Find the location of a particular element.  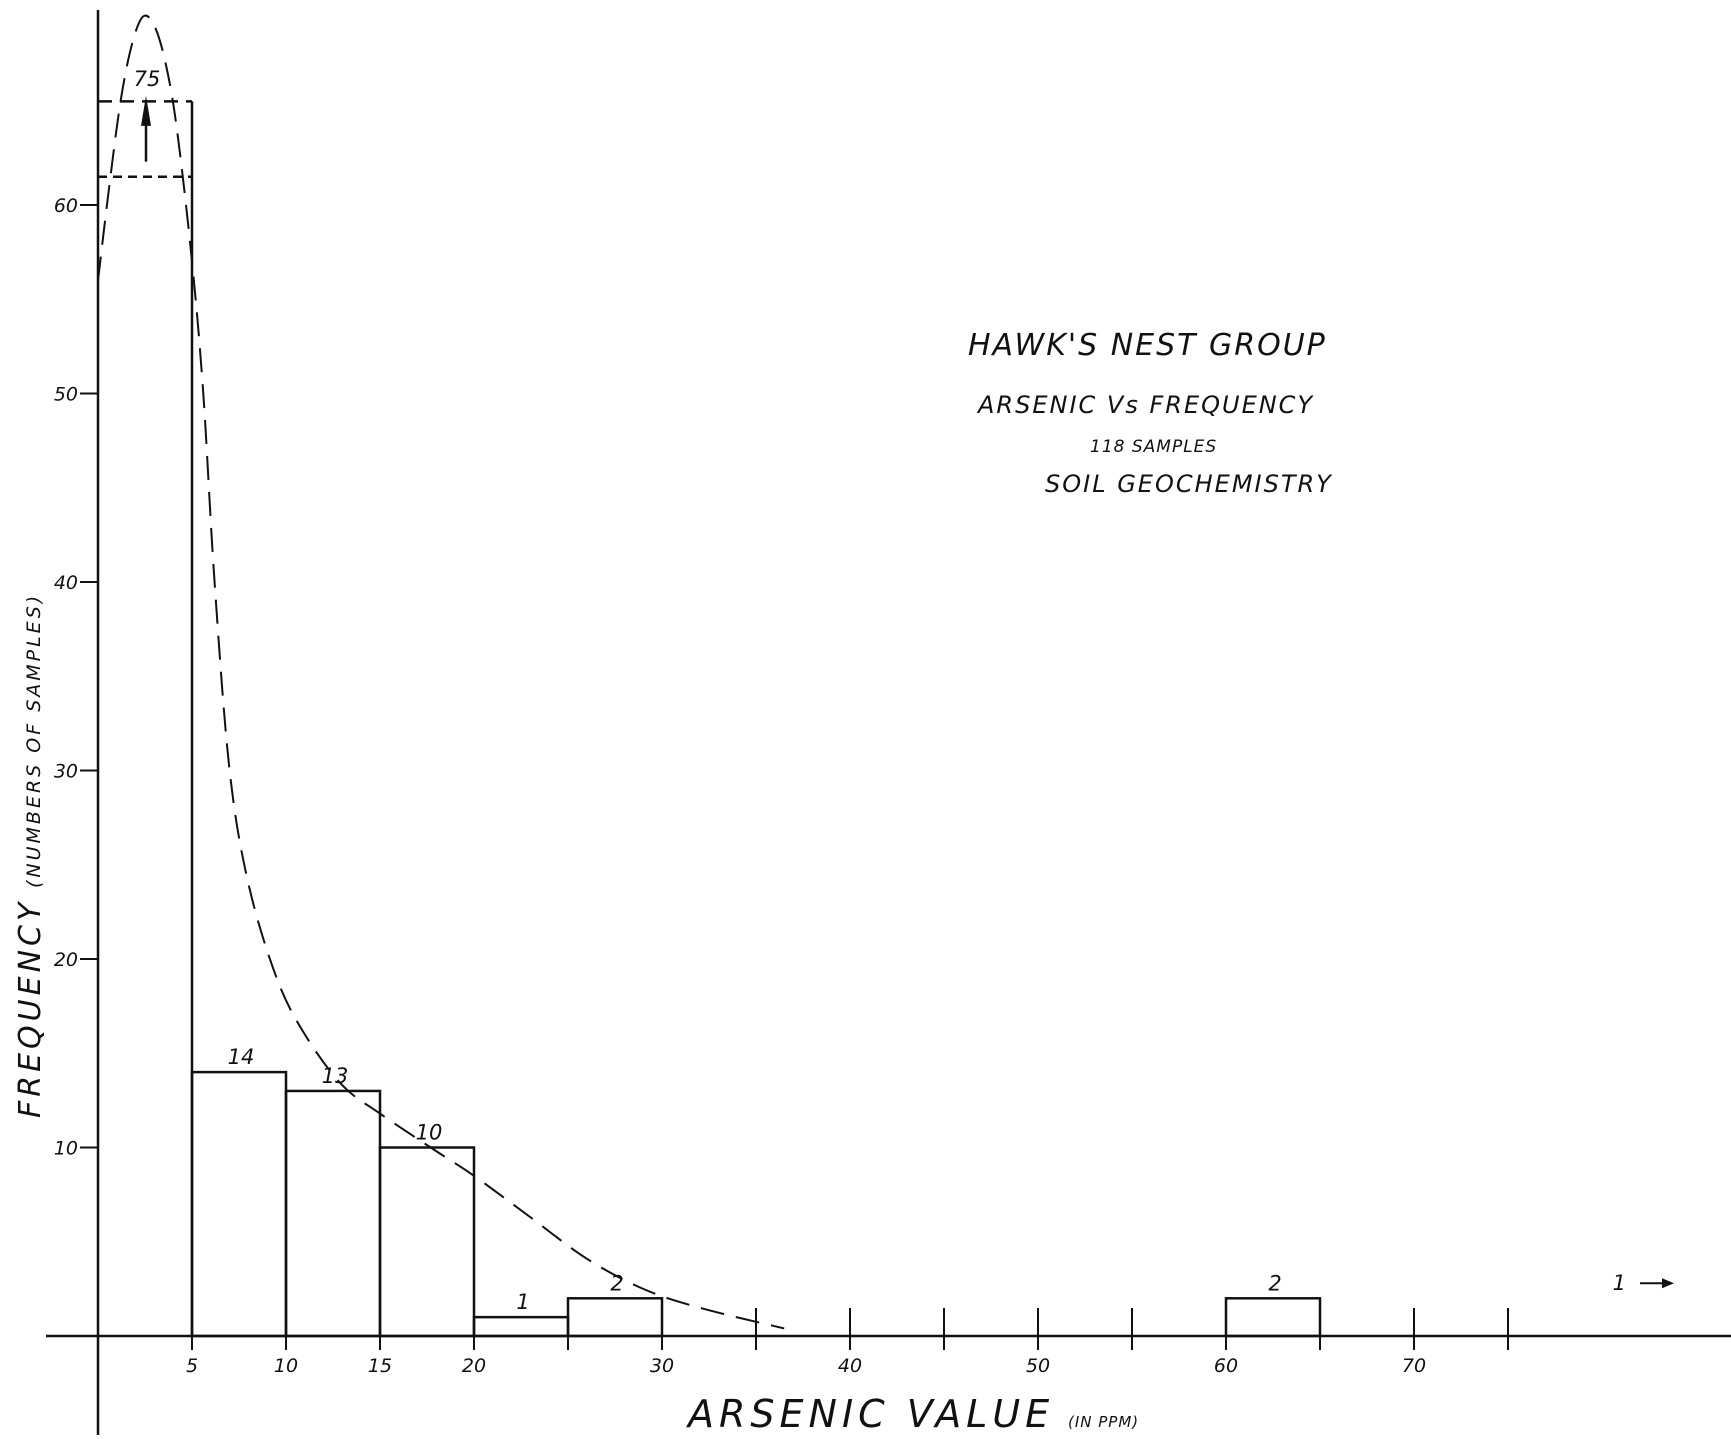

chart-subtitle: ARSENIC Vs FREQUENCY is located at coordinates (1145, 405).